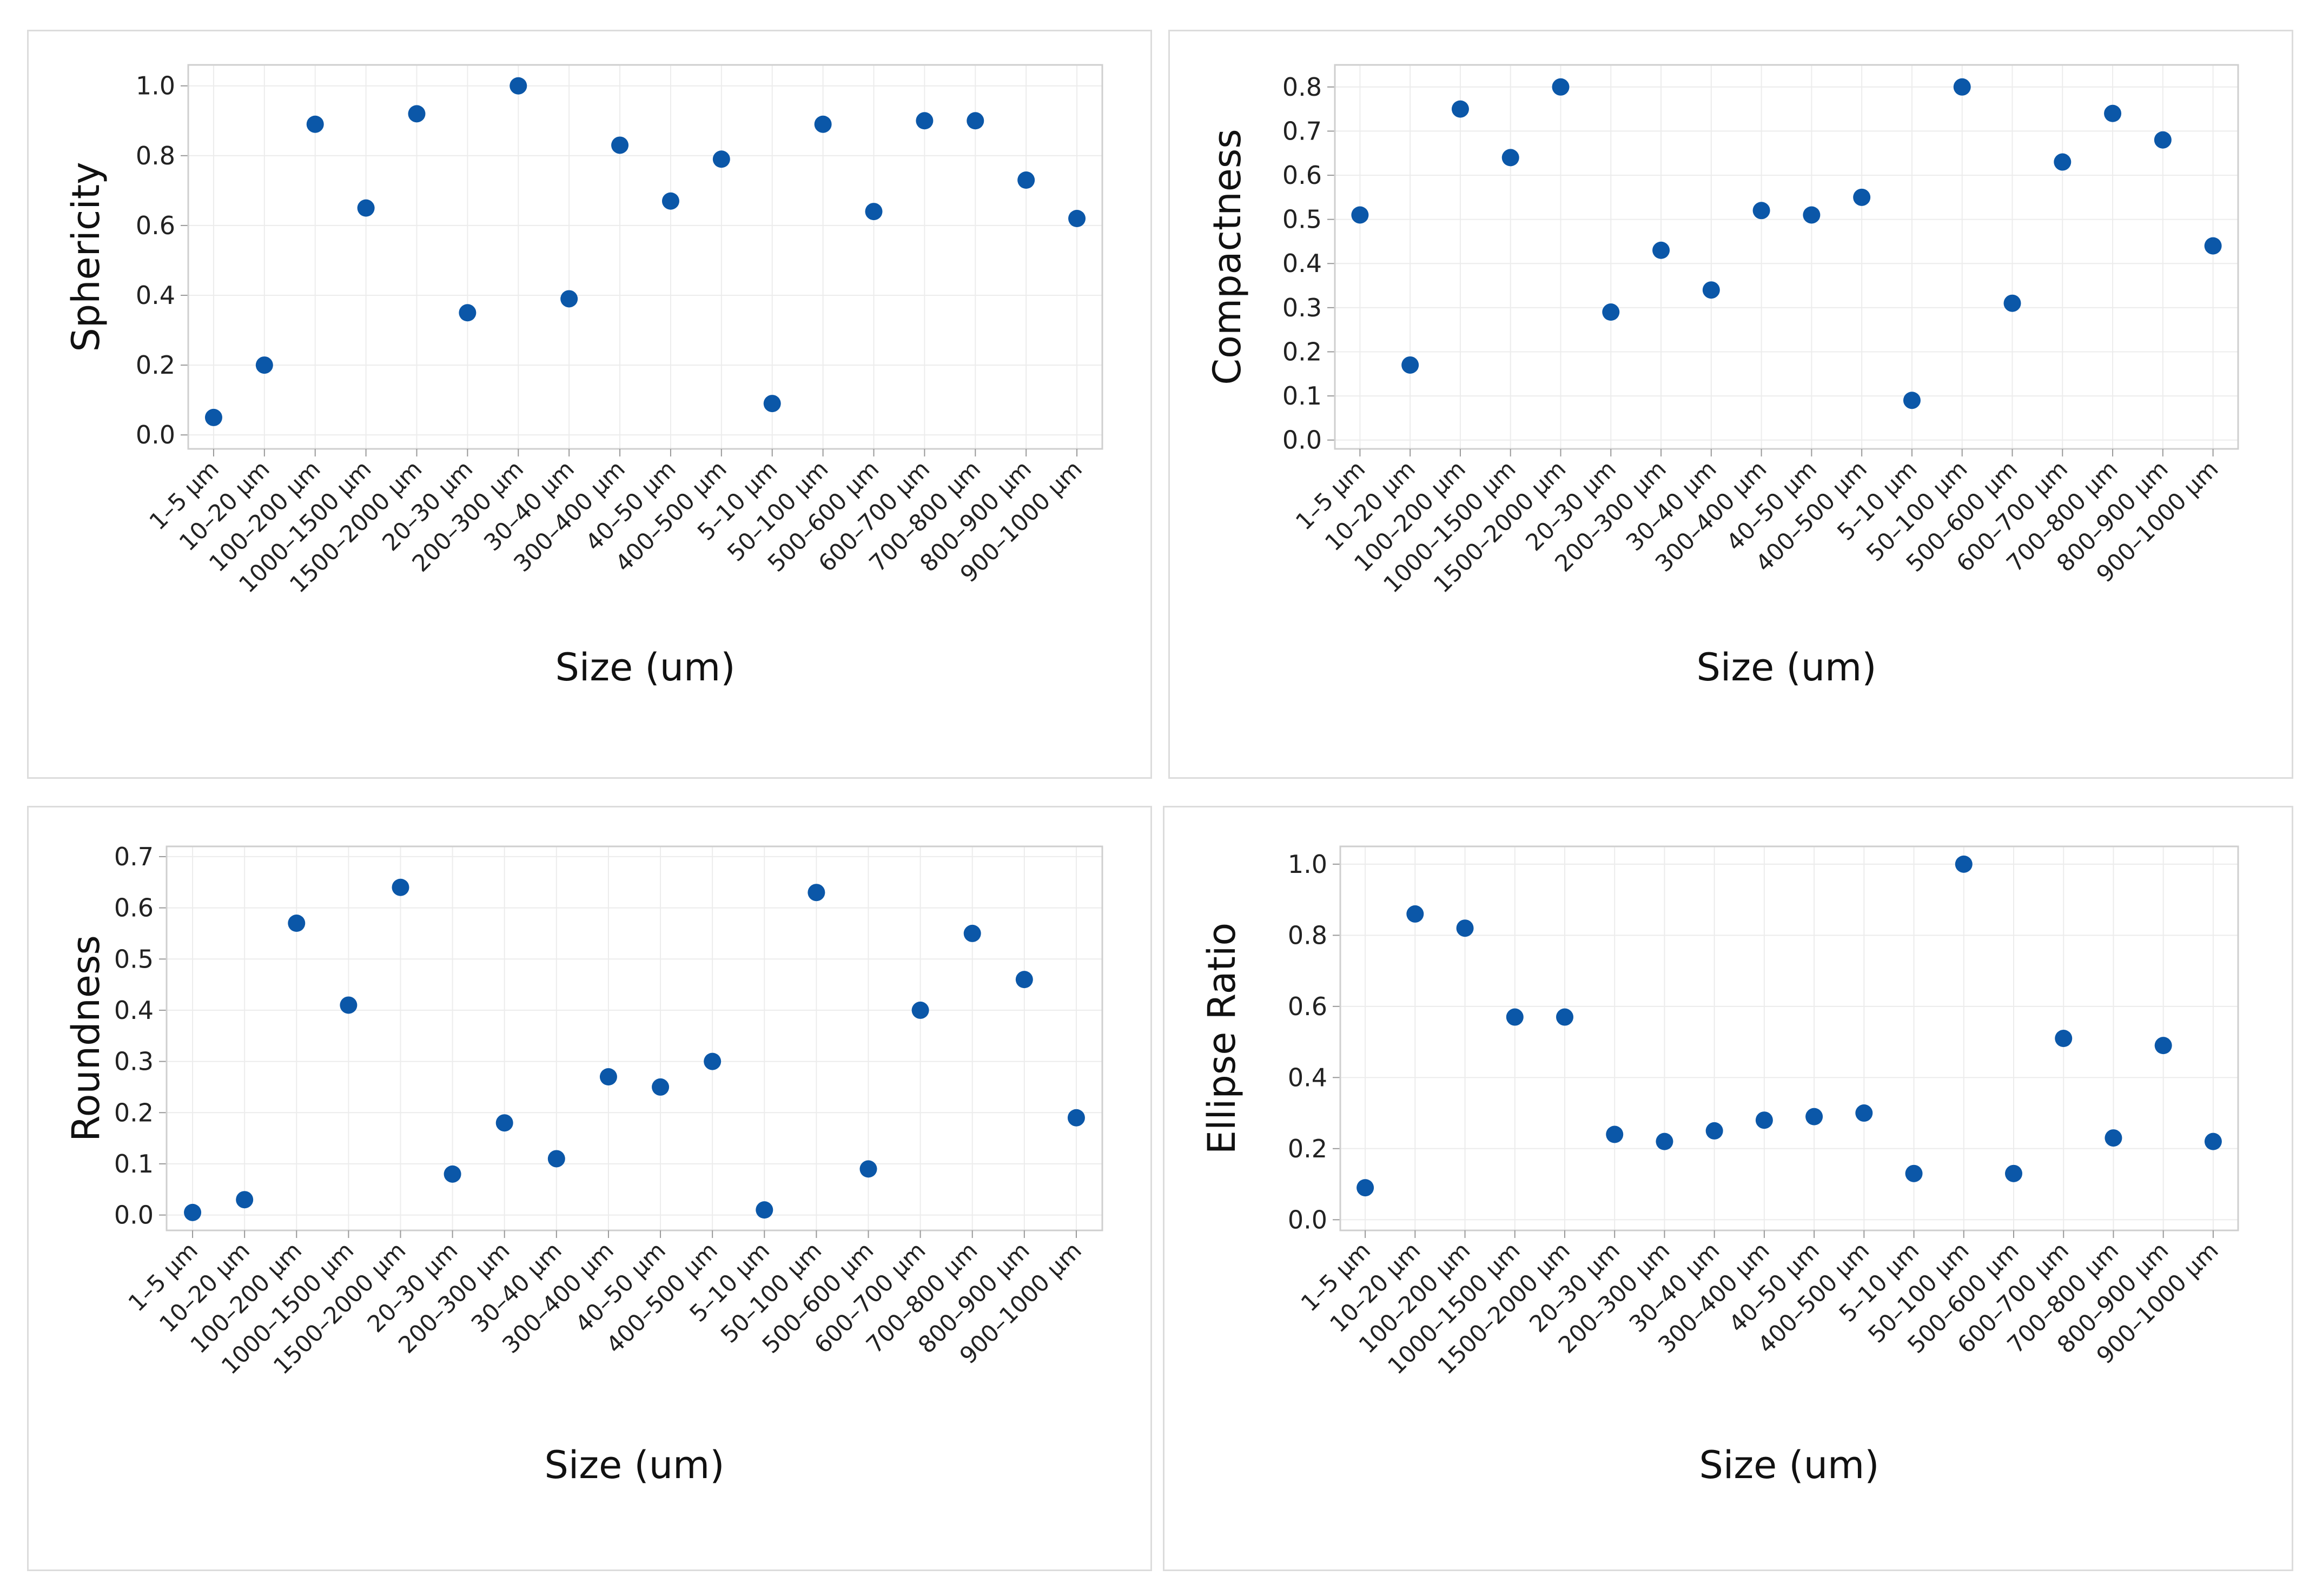 This screenshot has height=1596, width=2316. Describe the element at coordinates (155, 155) in the screenshot. I see `chart0-y-tick-label: 0.8` at that location.